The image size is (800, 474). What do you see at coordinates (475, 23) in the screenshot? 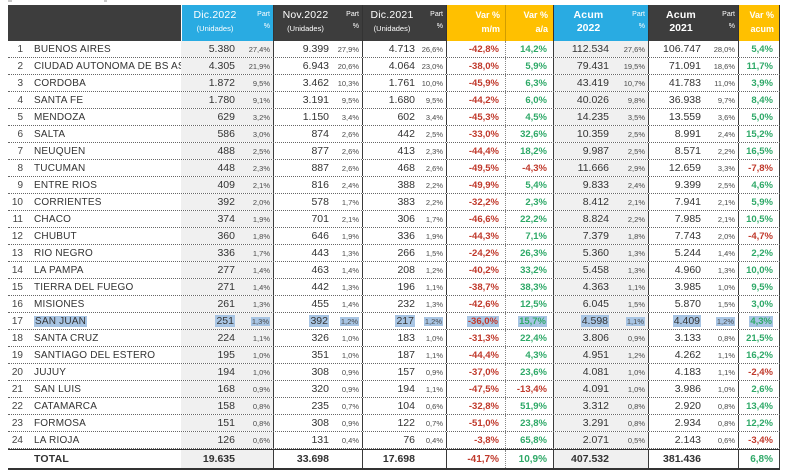
I see `col-header-var-mm: Var % m/m` at bounding box center [475, 23].